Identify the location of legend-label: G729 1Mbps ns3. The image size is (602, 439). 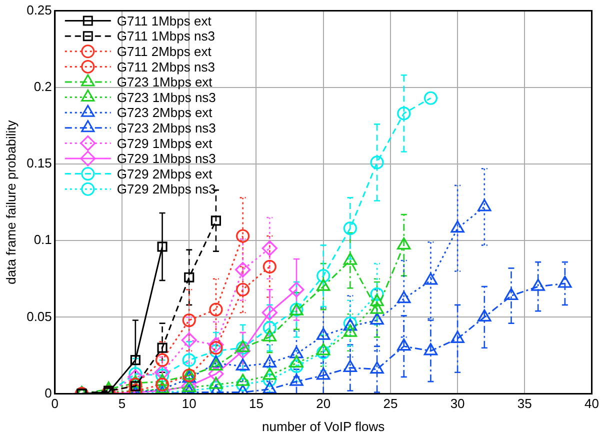
(166, 158).